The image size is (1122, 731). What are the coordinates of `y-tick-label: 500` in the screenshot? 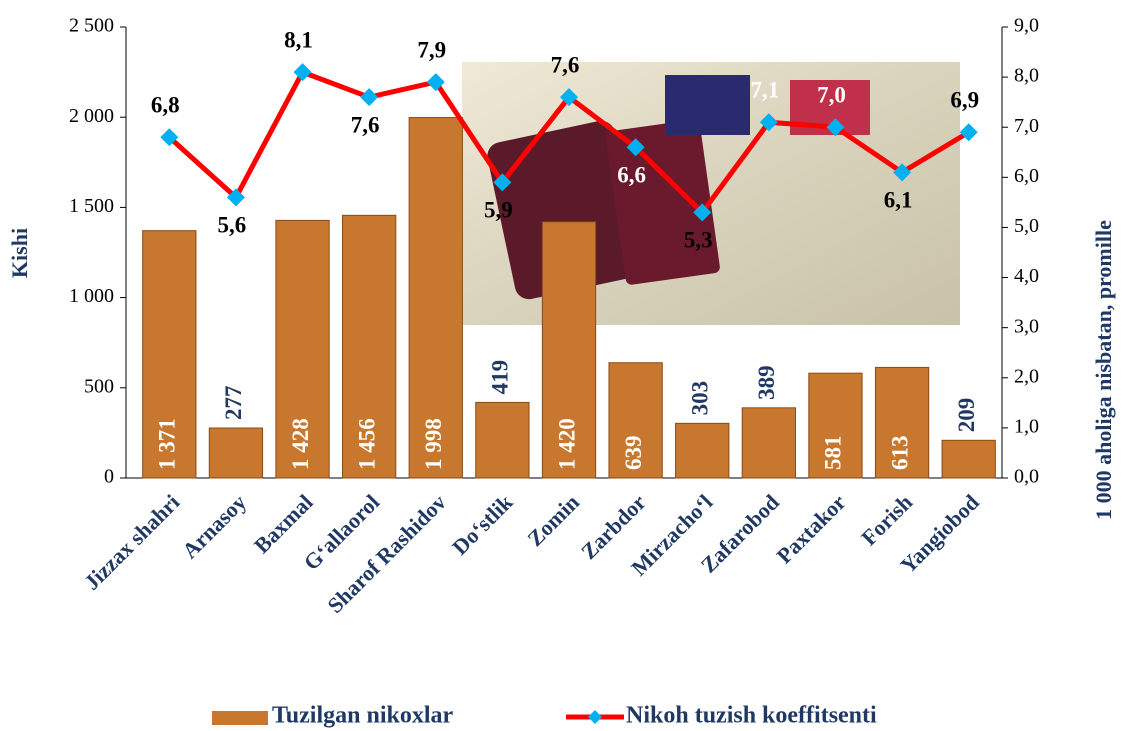 It's located at (99, 386).